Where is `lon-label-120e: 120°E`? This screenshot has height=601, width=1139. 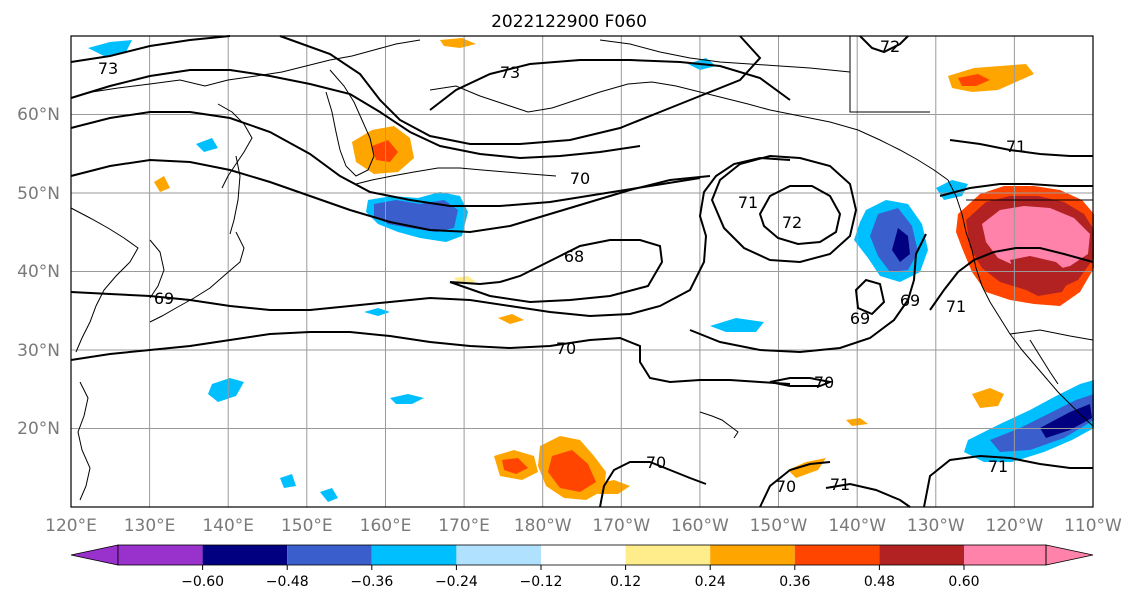
lon-label-120e: 120°E is located at coordinates (71, 526).